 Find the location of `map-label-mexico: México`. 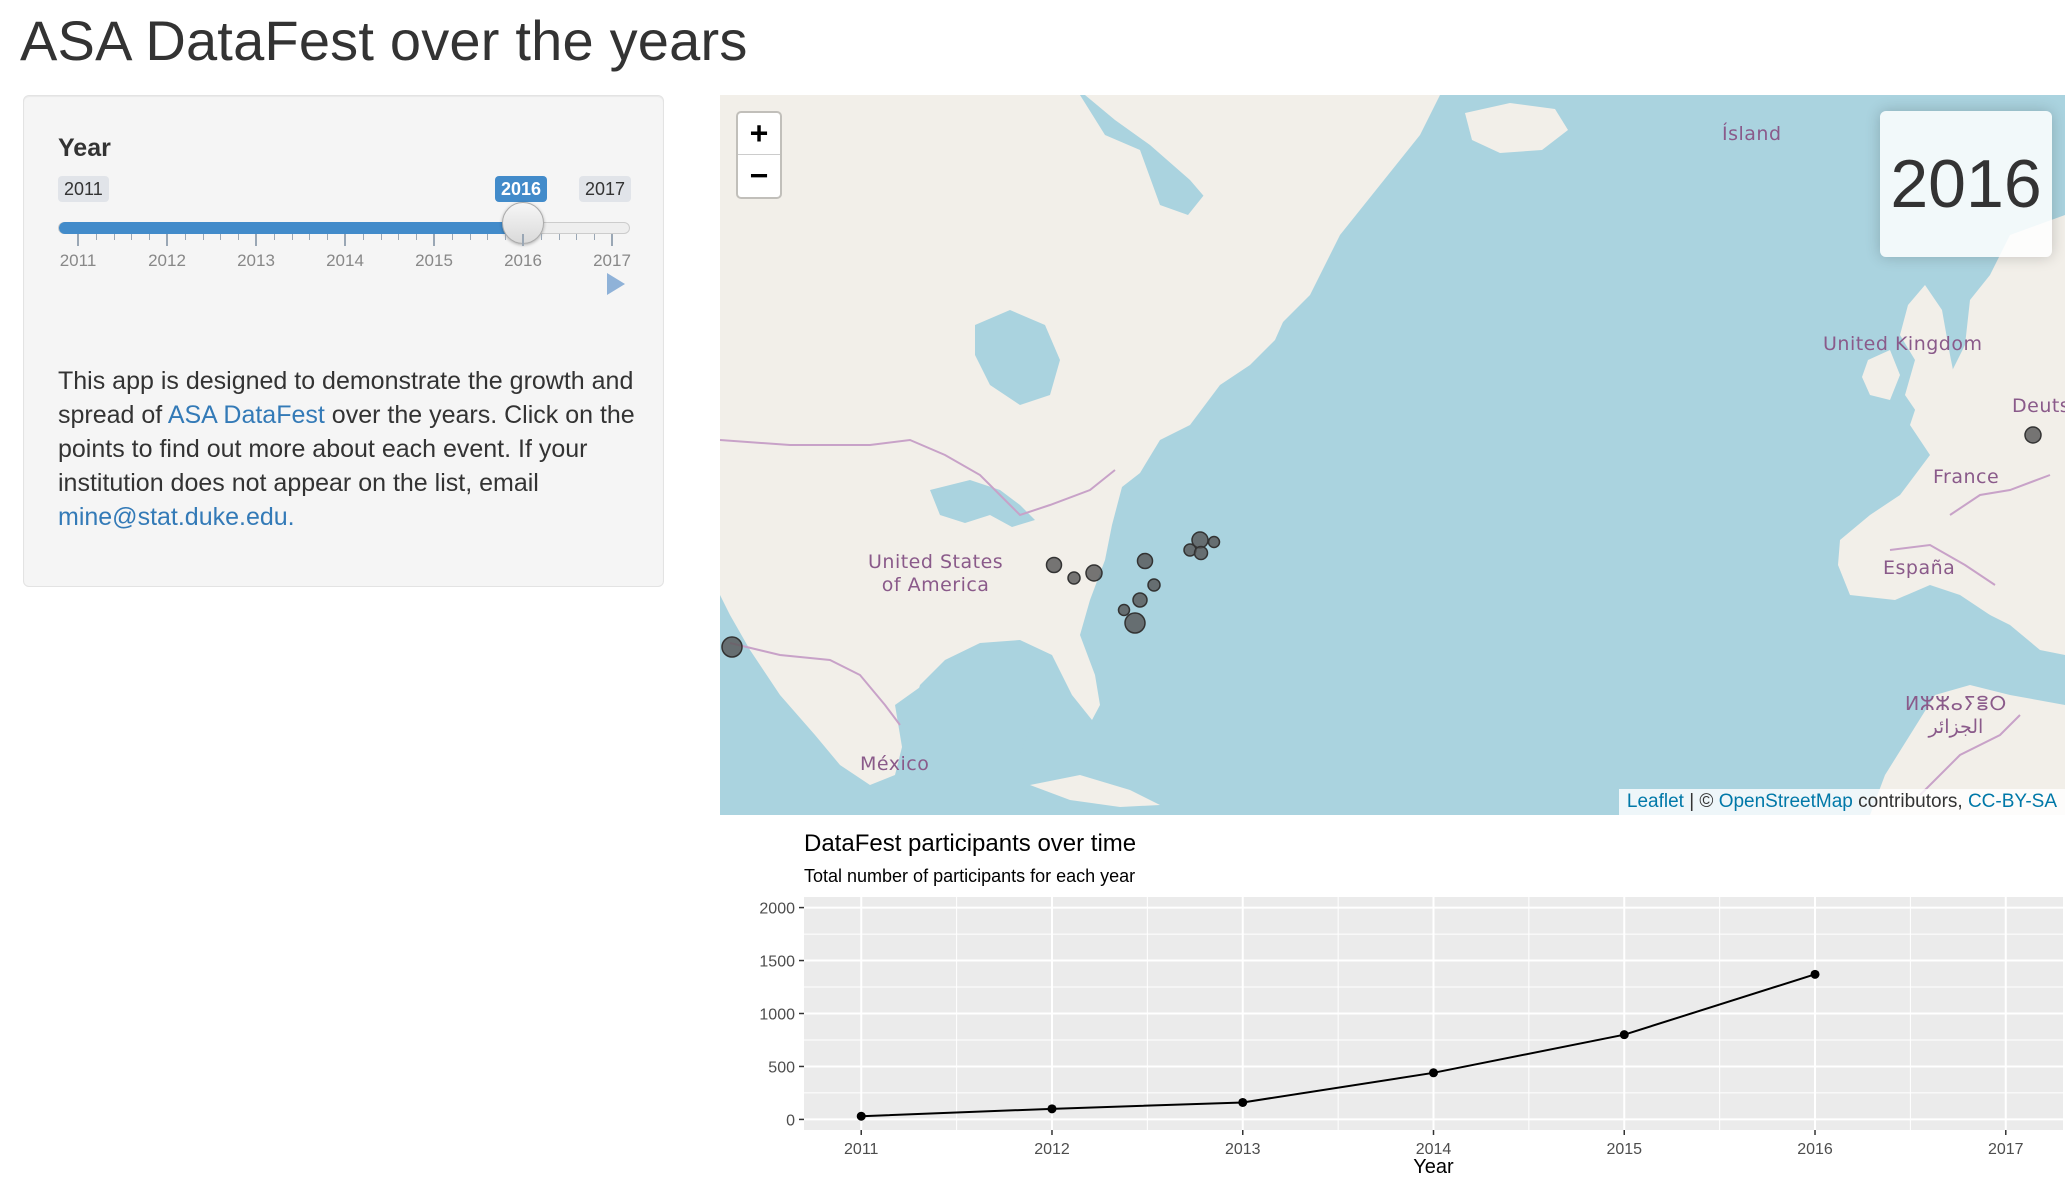

map-label-mexico: México is located at coordinates (895, 764).